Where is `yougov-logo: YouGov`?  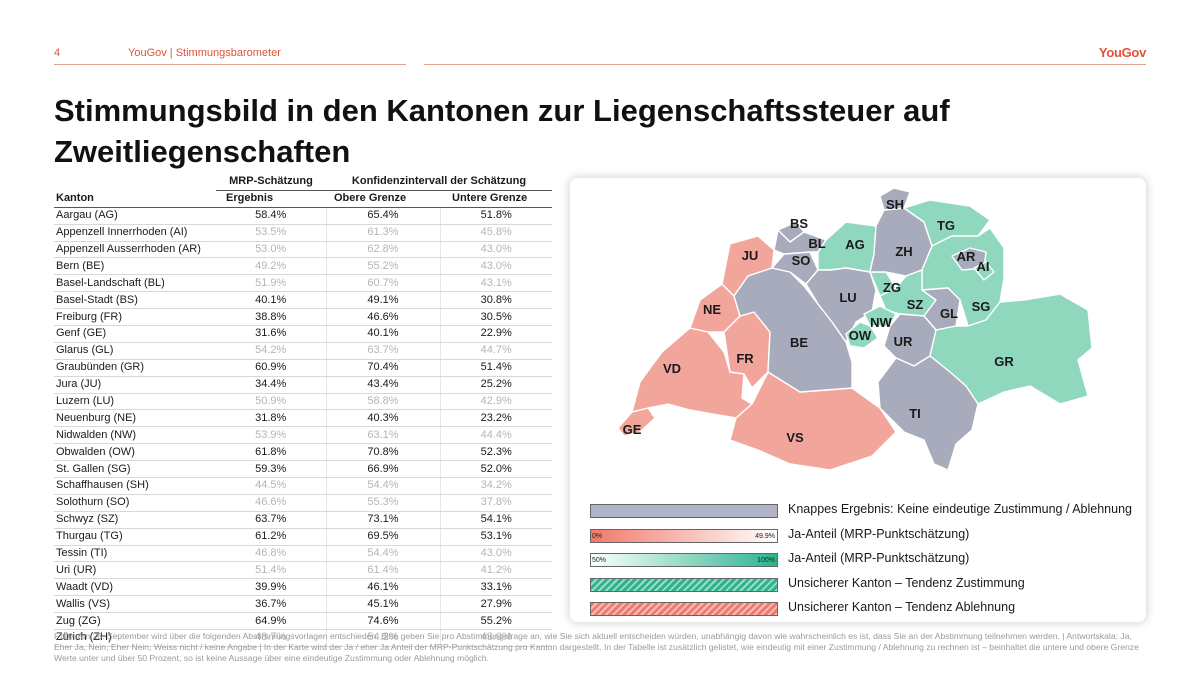 yougov-logo: YouGov is located at coordinates (1122, 52).